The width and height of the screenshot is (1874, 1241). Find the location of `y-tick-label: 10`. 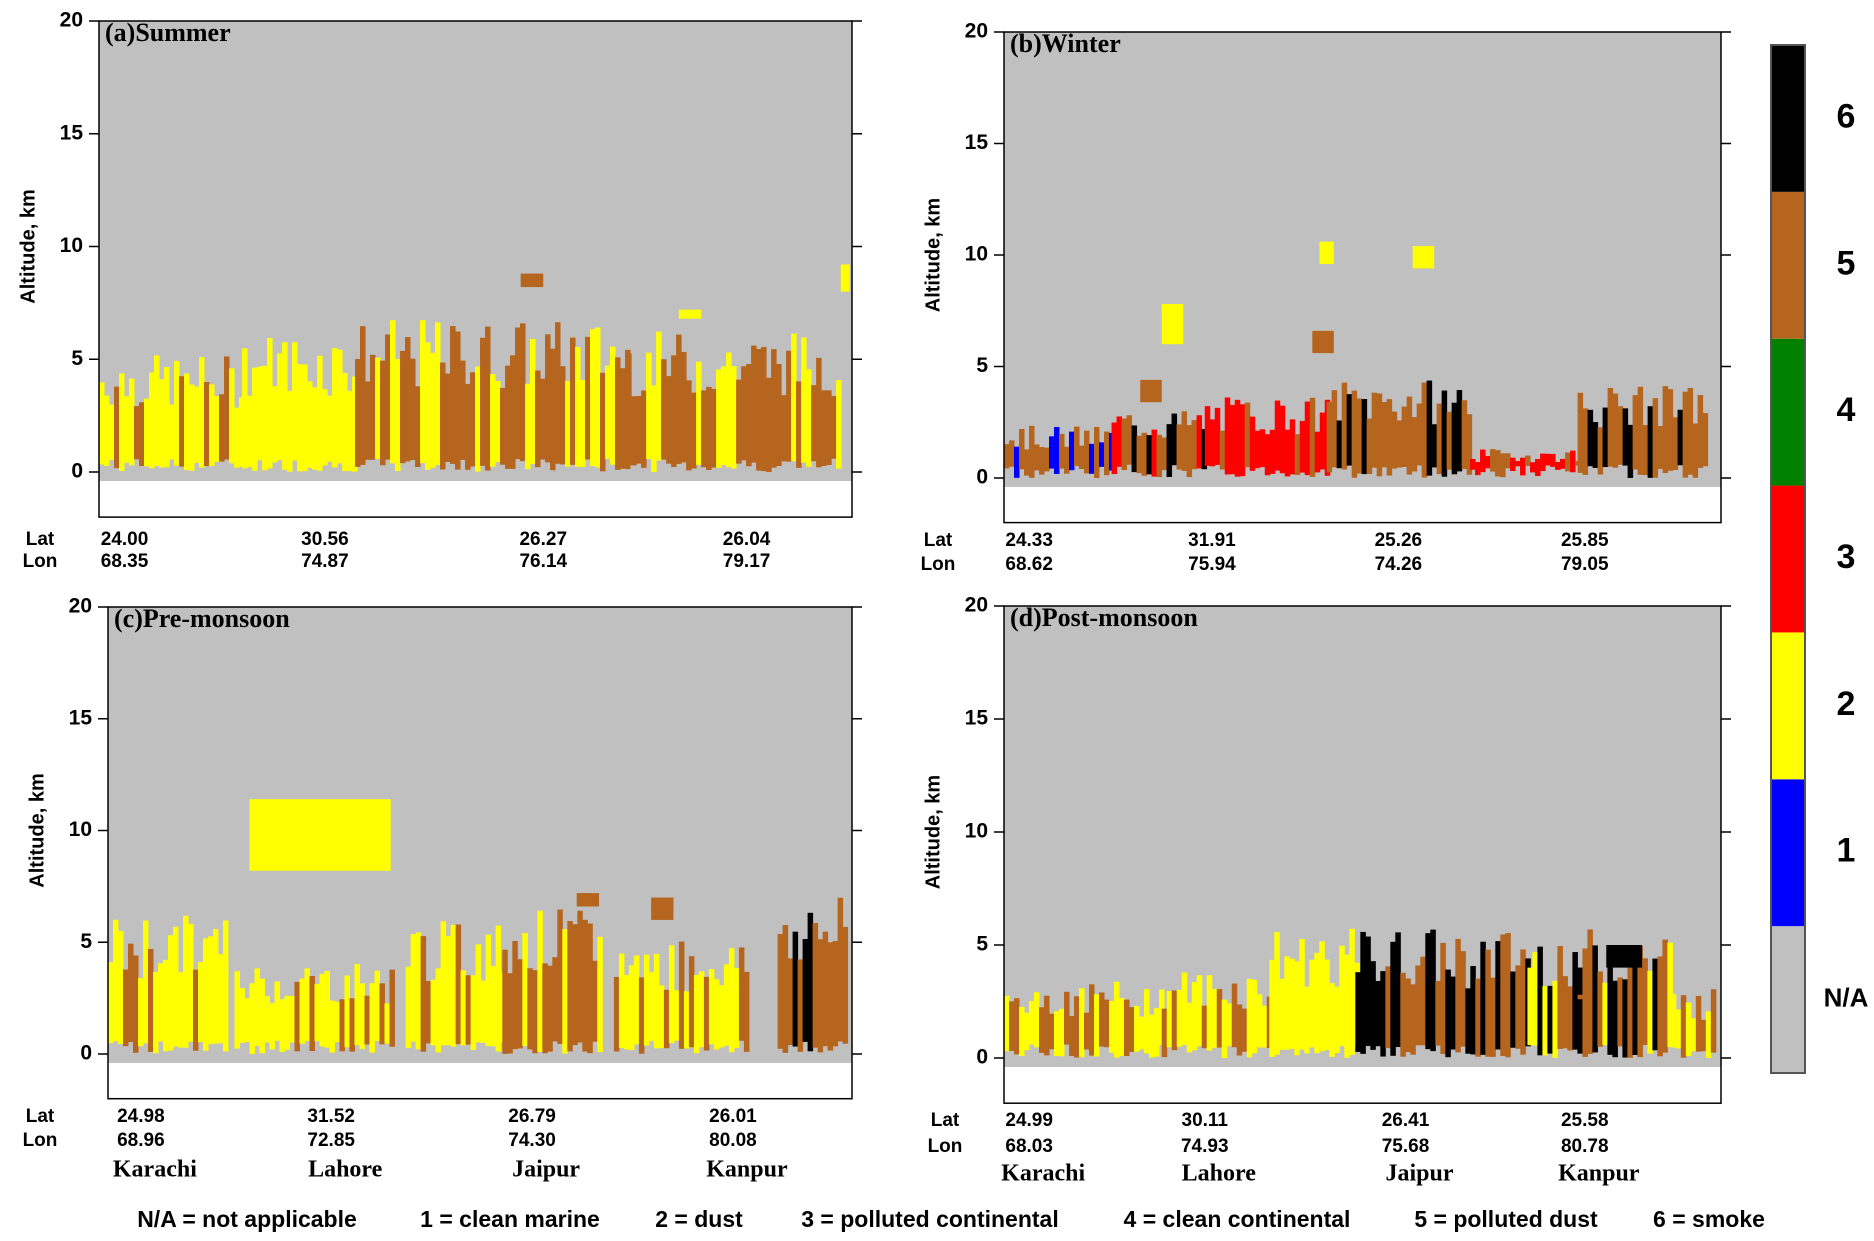

y-tick-label: 10 is located at coordinates (80, 829).